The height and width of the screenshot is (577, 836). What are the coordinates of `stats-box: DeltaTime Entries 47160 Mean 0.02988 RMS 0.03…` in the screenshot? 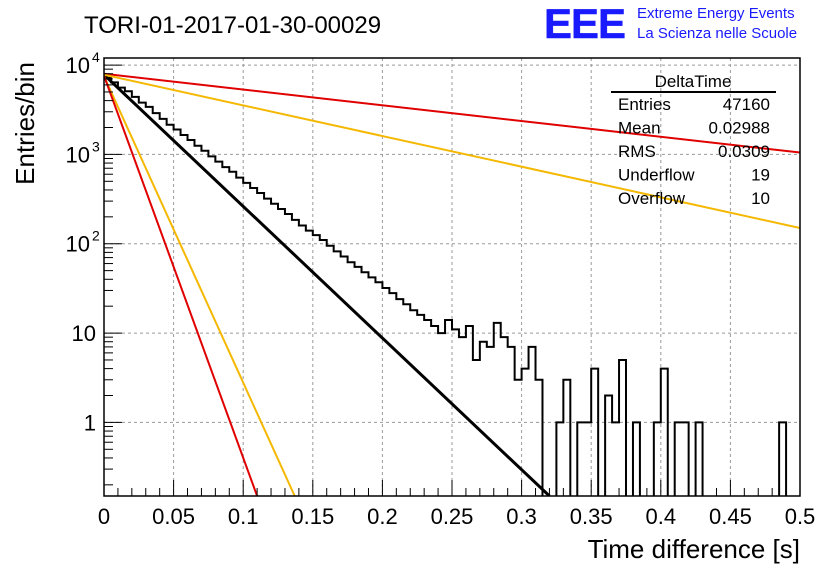 It's located at (693, 140).